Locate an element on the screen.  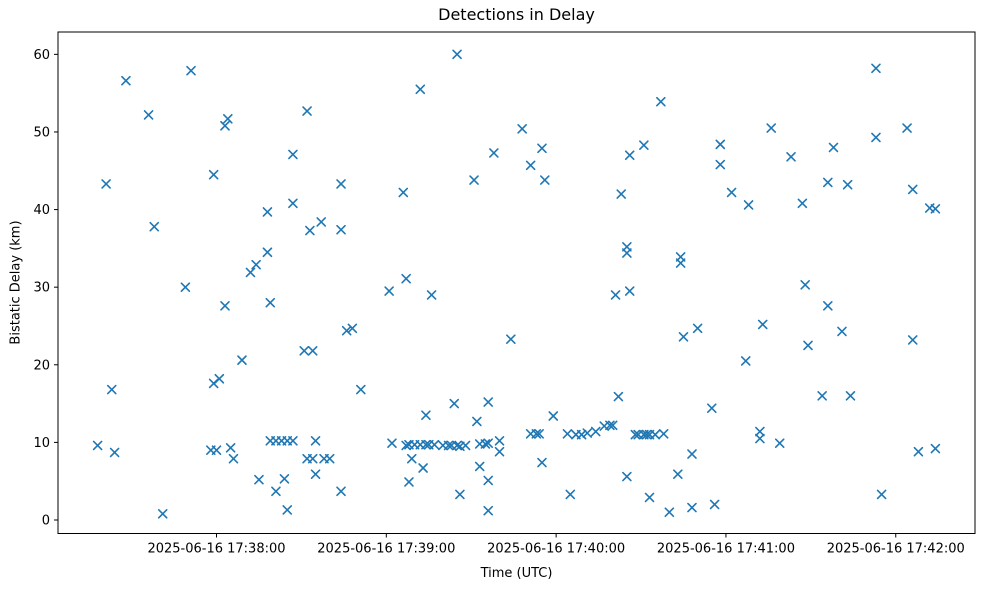
y-tick-label: 30 is located at coordinates (41, 288).